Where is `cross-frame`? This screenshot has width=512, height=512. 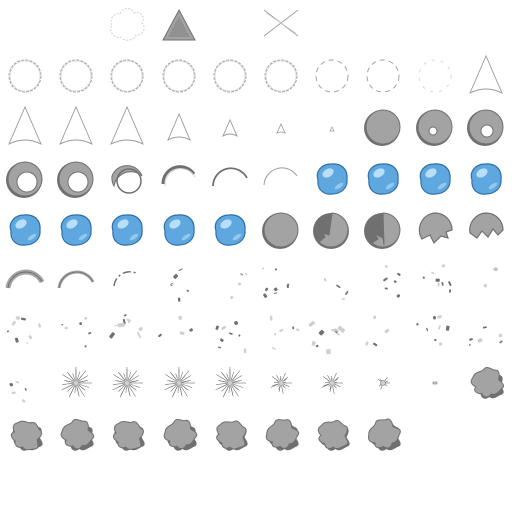
cross-frame is located at coordinates (281, 25).